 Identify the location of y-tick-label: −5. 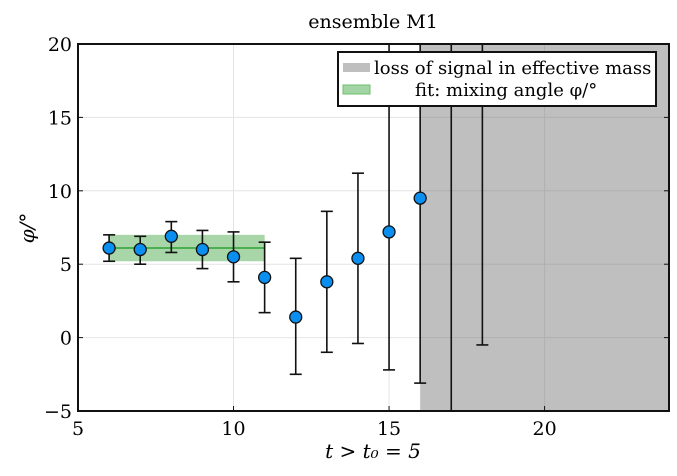
(58, 412).